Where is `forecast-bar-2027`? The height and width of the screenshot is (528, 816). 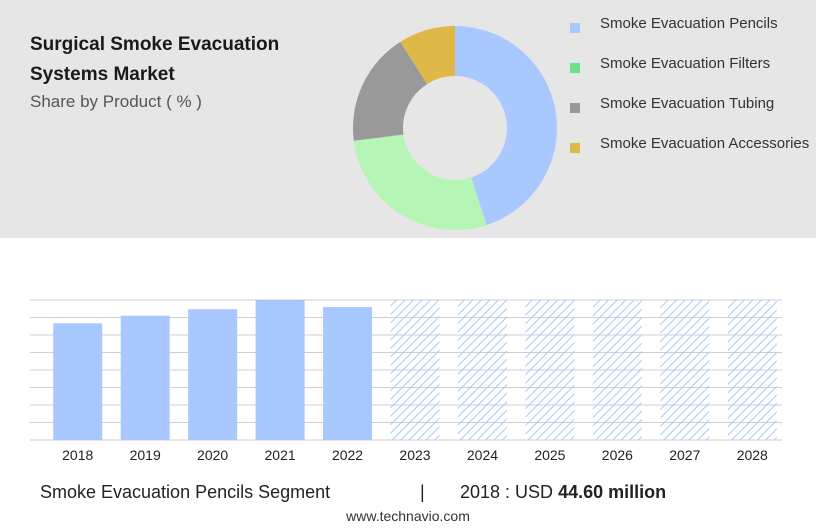
forecast-bar-2027 is located at coordinates (685, 370).